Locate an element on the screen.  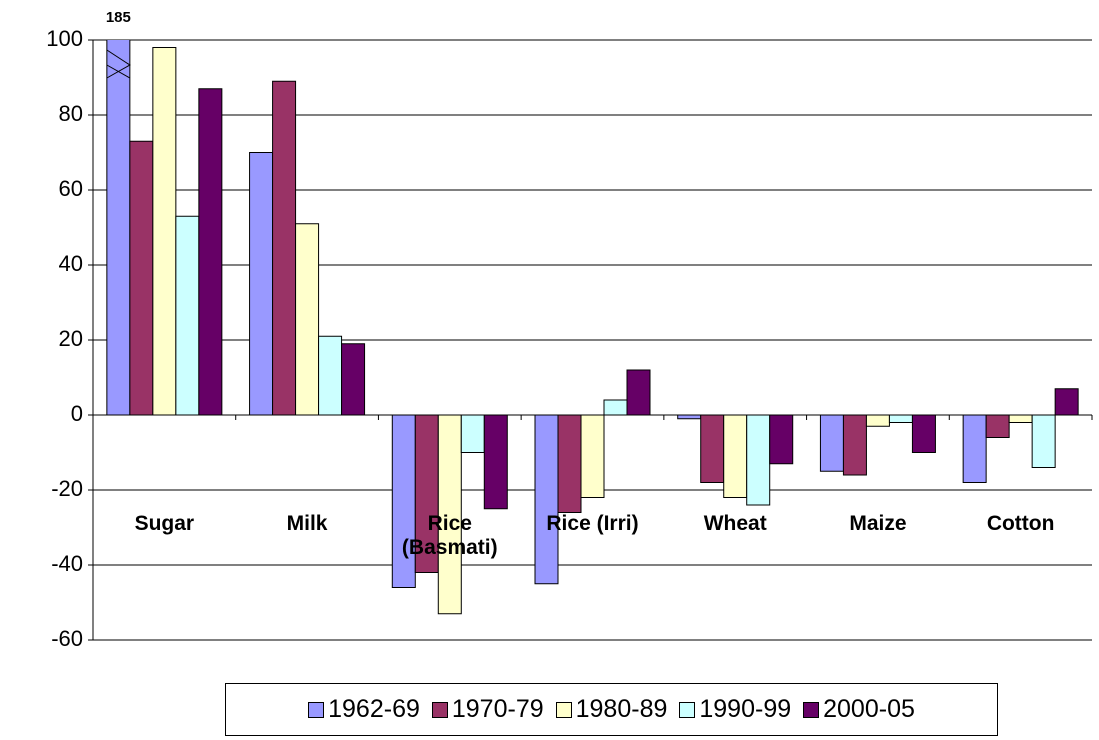
legend-label: 1970-79 is located at coordinates (497, 709).